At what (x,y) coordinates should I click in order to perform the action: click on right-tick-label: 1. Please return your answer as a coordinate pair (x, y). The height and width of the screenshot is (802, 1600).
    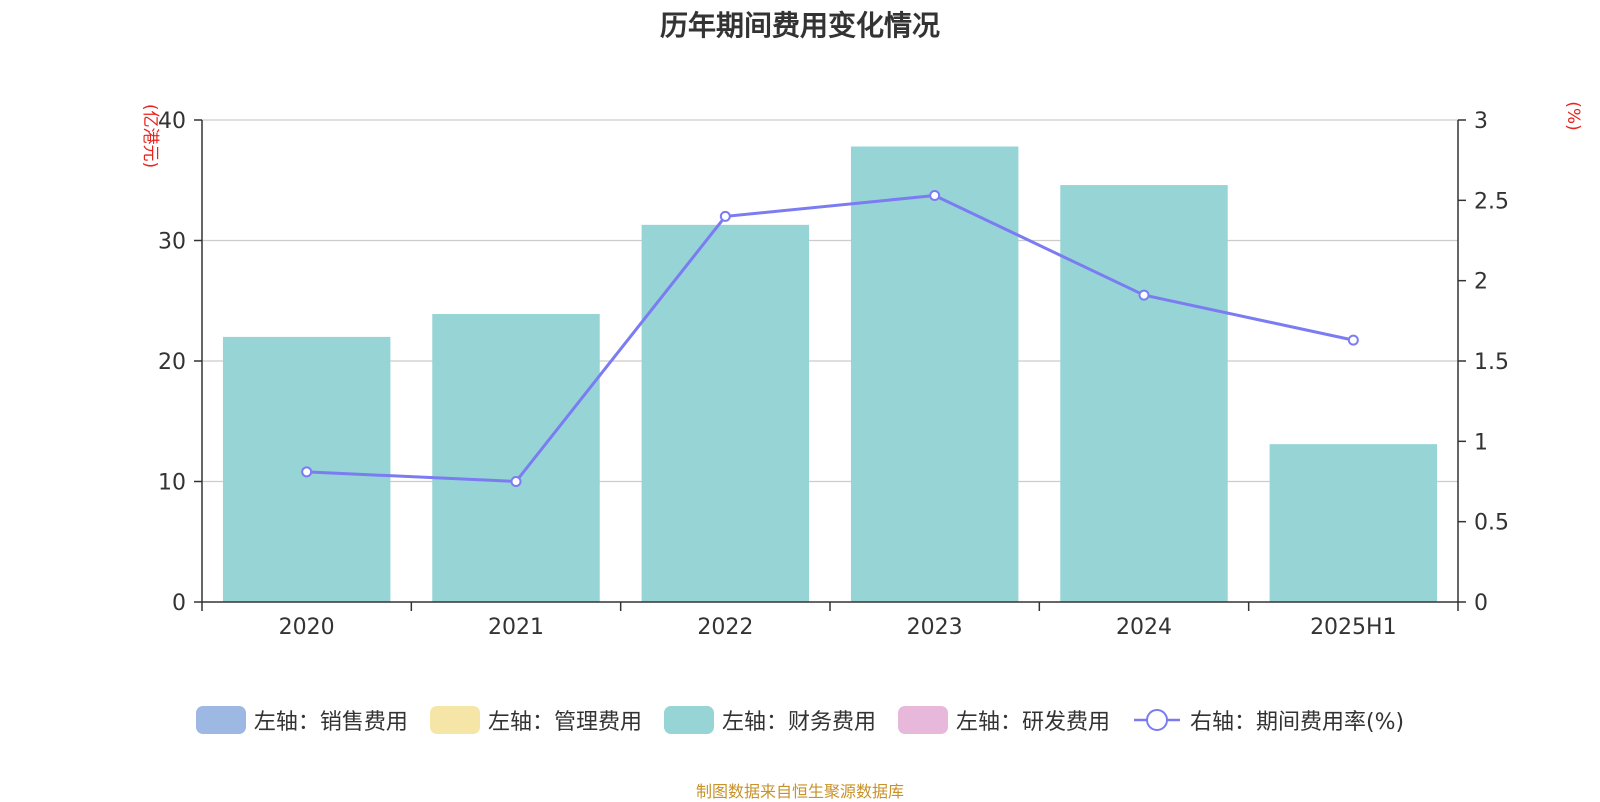
    Looking at the image, I should click on (1481, 442).